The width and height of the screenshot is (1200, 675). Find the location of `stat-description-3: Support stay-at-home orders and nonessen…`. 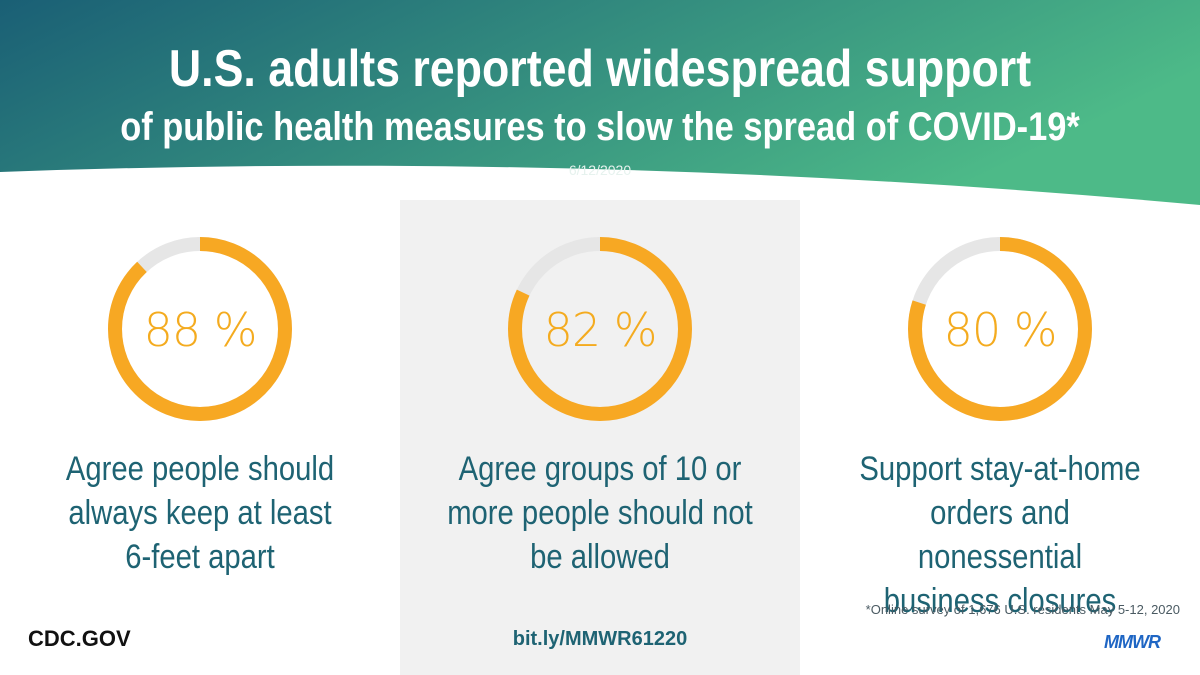

stat-description-3: Support stay-at-home orders and nonessen… is located at coordinates (1000, 535).